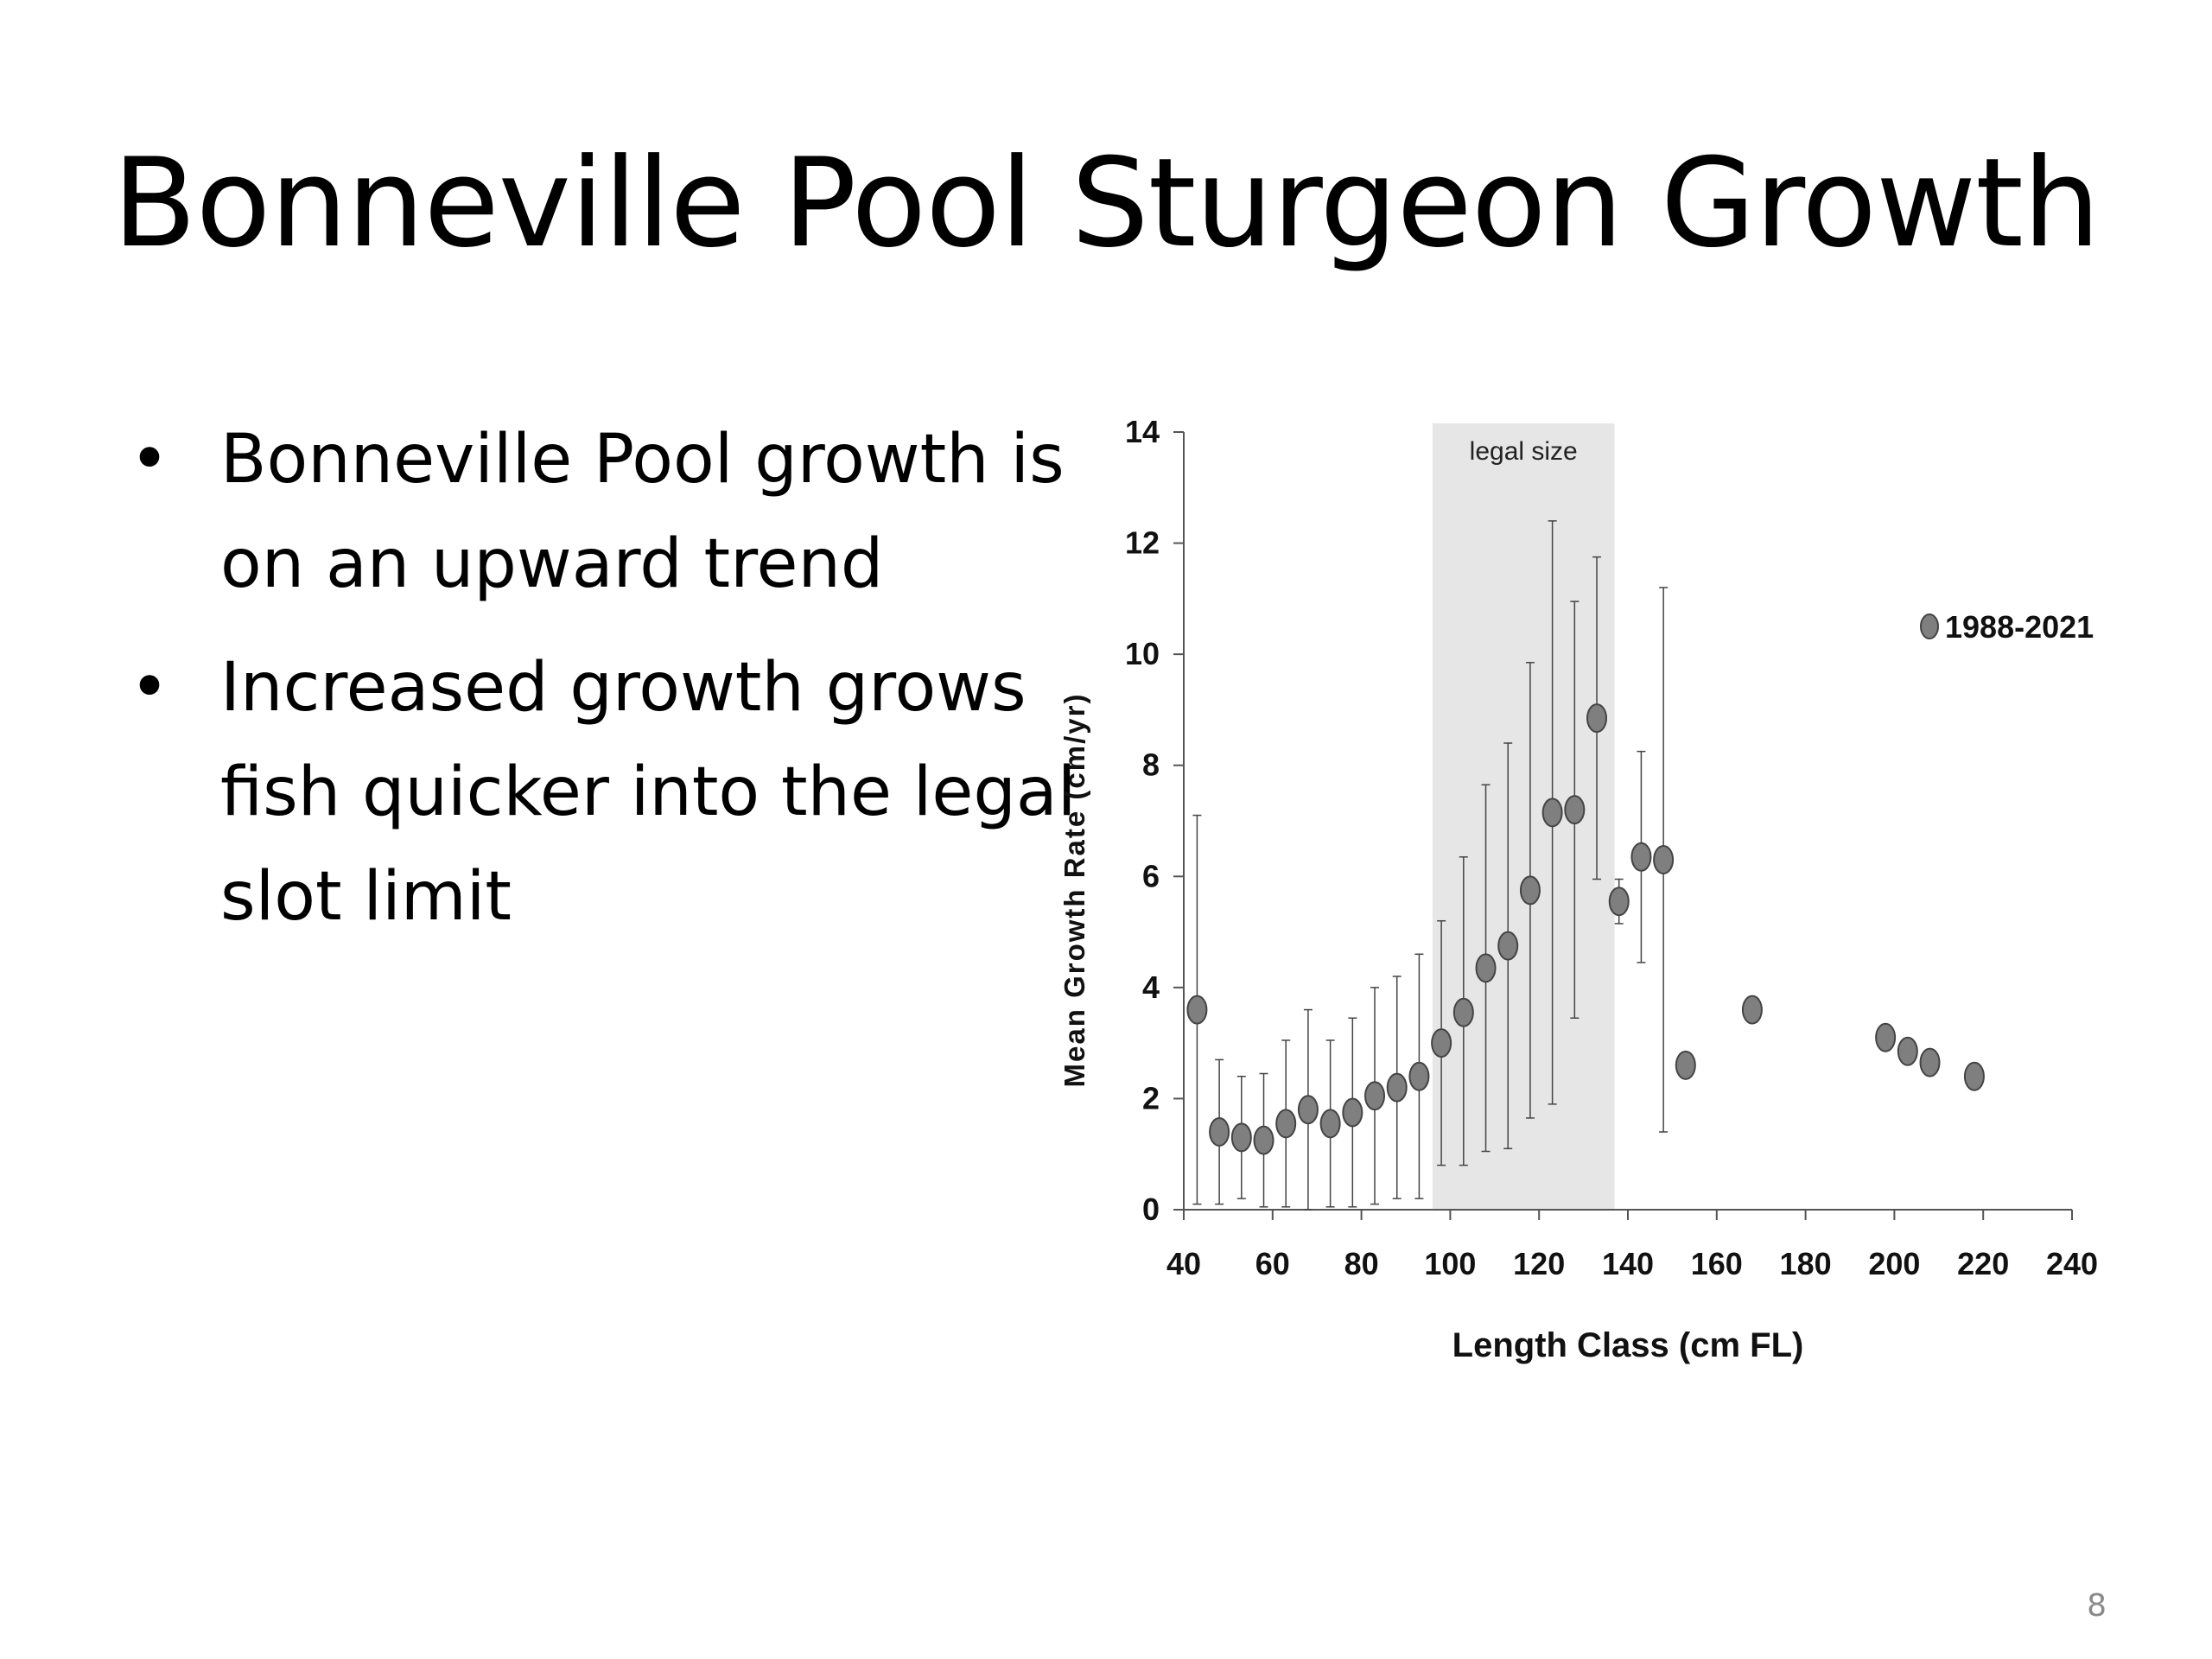 The height and width of the screenshot is (1659, 2212). I want to click on y-tick-label: 4, so click(1151, 987).